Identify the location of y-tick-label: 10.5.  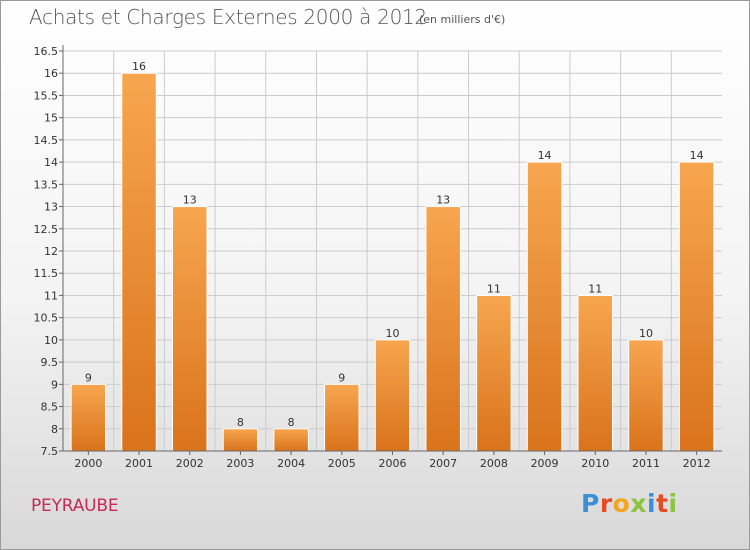
(46, 318).